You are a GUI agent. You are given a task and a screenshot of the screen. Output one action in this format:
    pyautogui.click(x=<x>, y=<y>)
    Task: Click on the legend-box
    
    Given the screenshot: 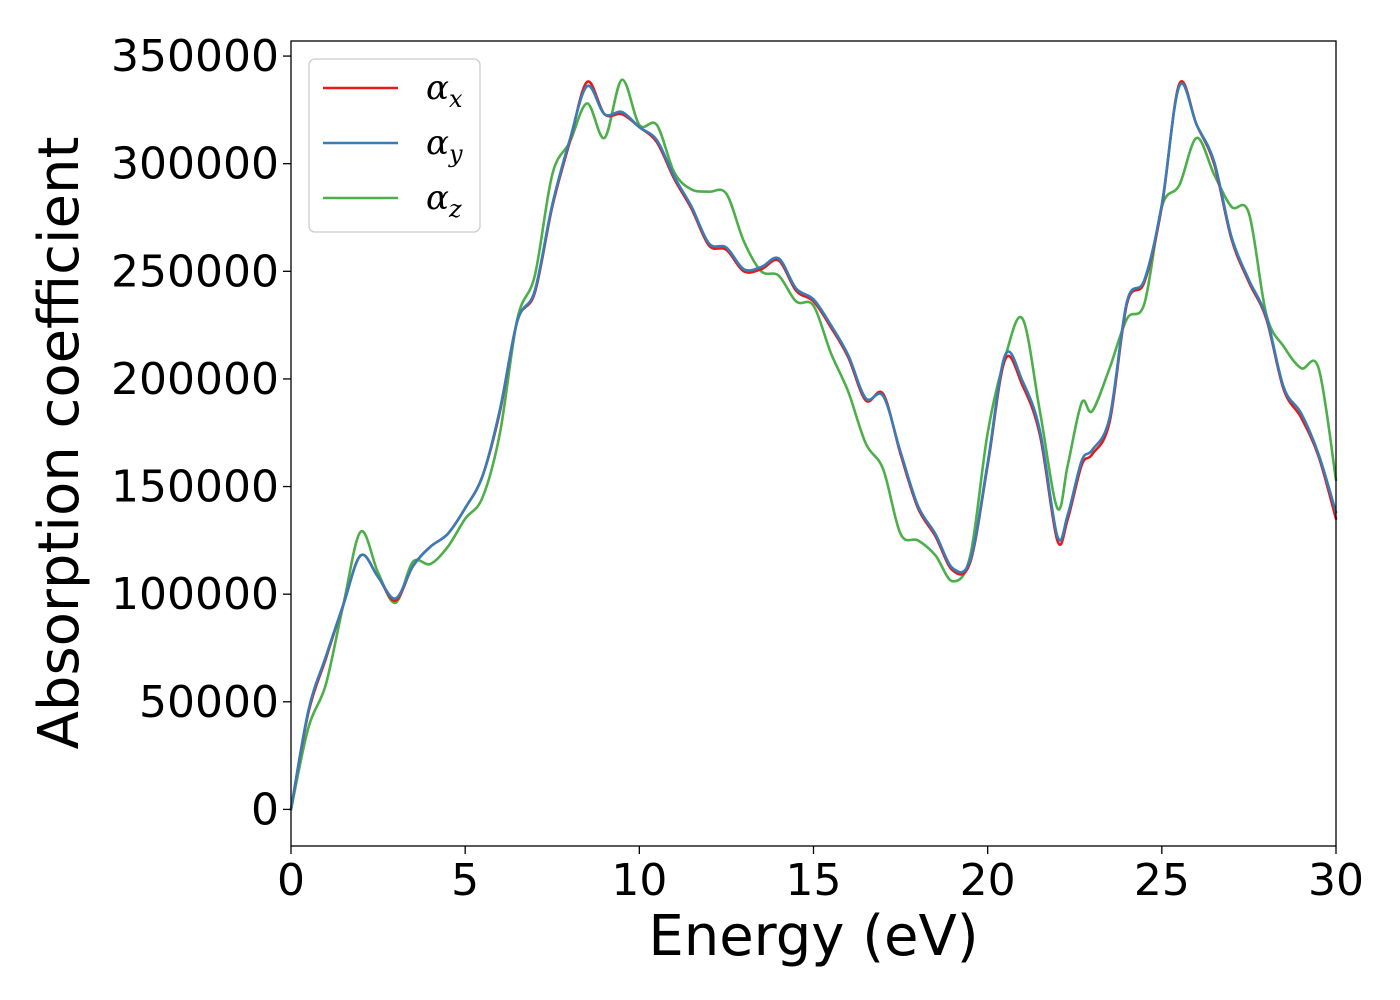 What is the action you would take?
    pyautogui.click(x=394, y=145)
    